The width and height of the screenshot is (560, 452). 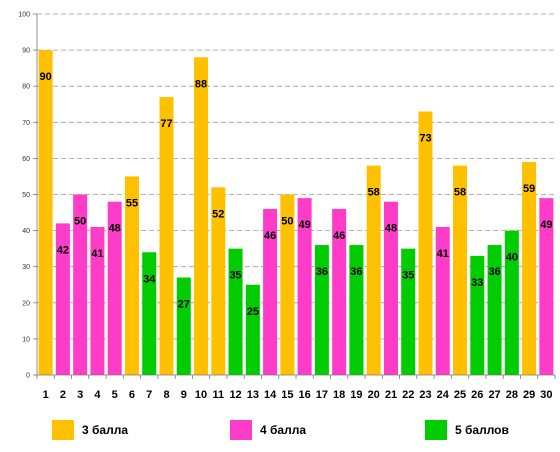 What do you see at coordinates (80, 395) in the screenshot?
I see `x-tick-label: 3` at bounding box center [80, 395].